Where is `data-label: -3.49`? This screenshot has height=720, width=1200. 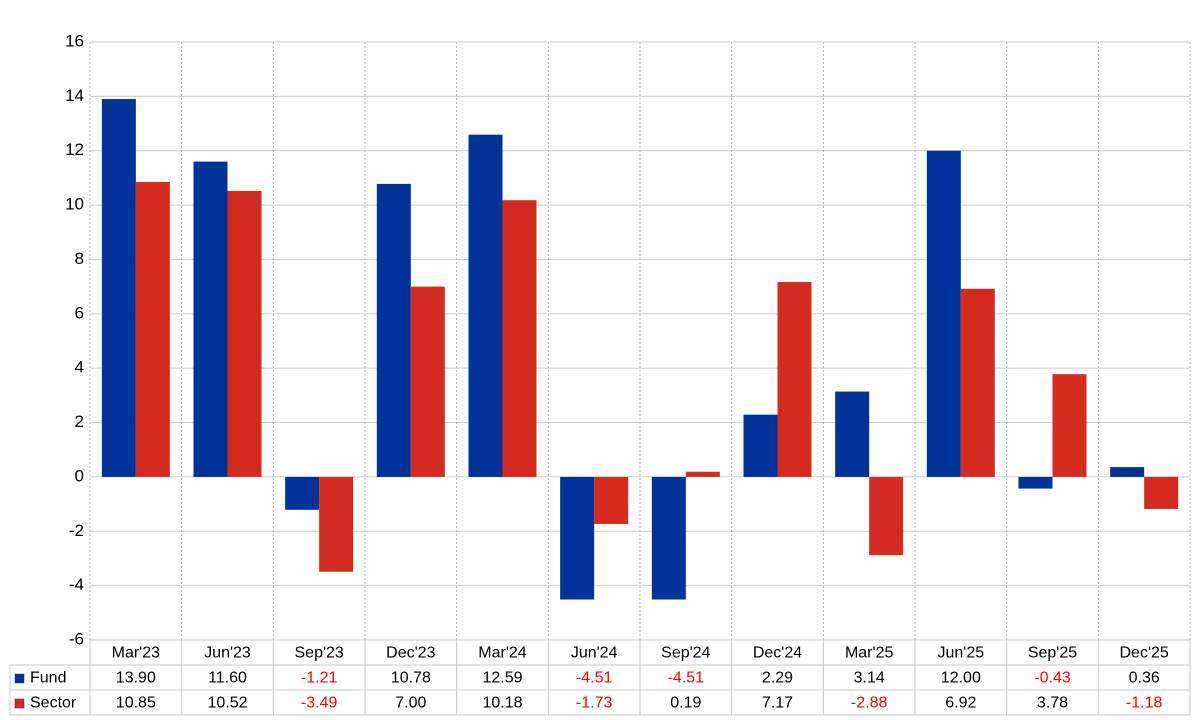
data-label: -3.49 is located at coordinates (319, 703).